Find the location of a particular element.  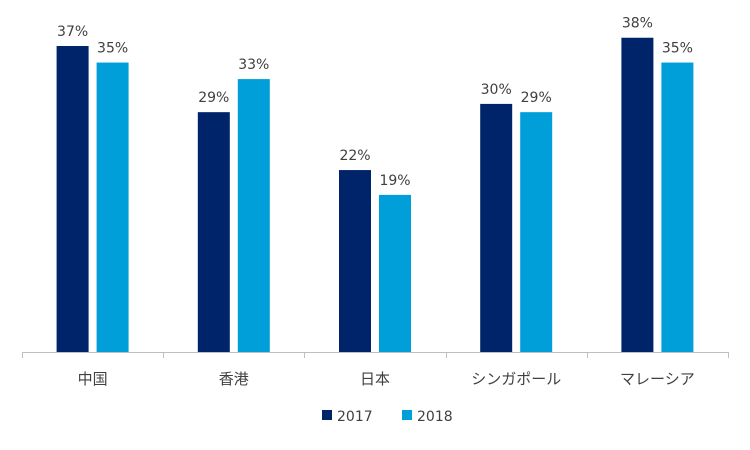

x-tick-label-3: シンガポール is located at coordinates (516, 379).